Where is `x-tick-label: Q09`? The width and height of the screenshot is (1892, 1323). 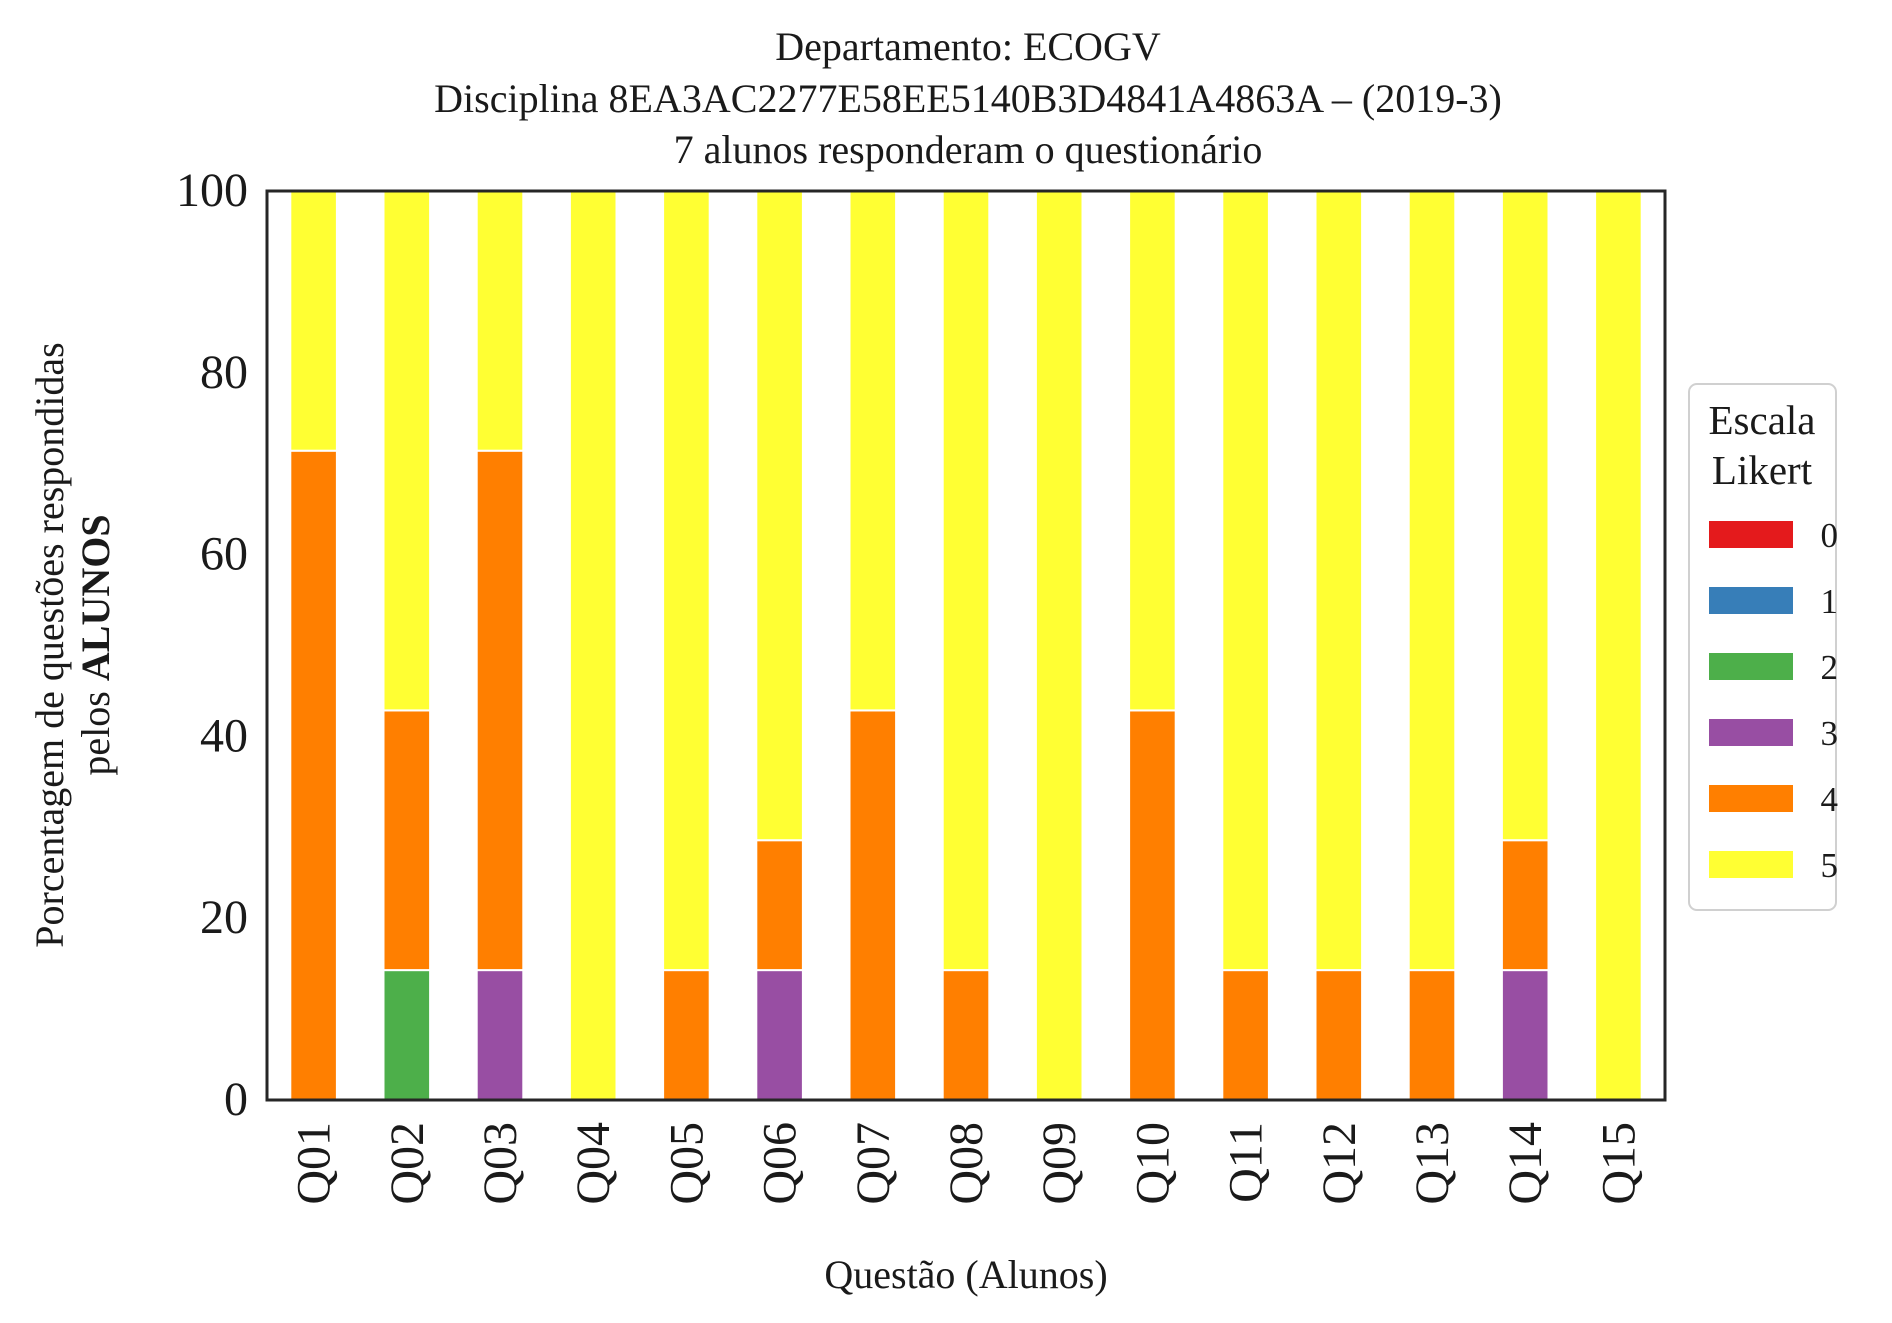
x-tick-label: Q09 is located at coordinates (1059, 1163).